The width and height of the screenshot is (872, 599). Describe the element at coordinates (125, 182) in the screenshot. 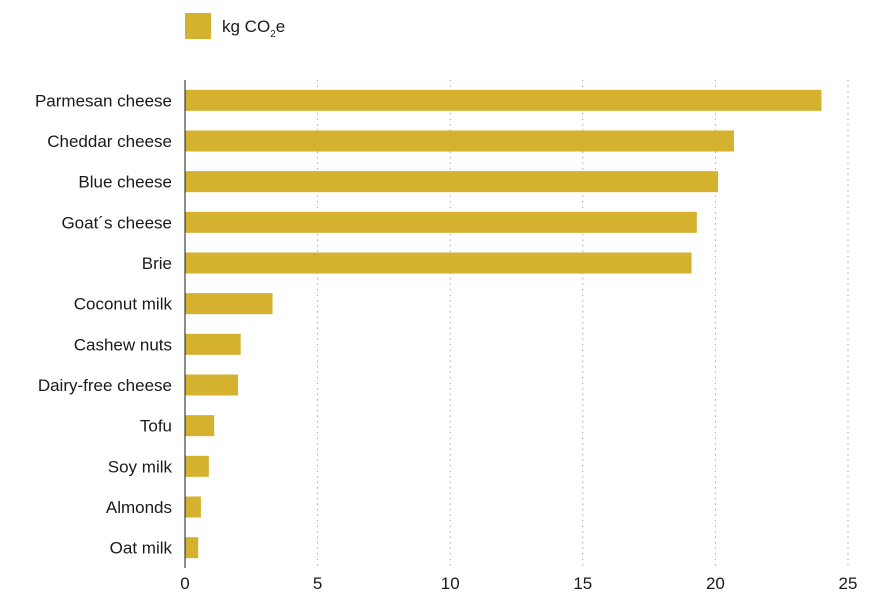

I see `category-label: Blue cheese` at that location.